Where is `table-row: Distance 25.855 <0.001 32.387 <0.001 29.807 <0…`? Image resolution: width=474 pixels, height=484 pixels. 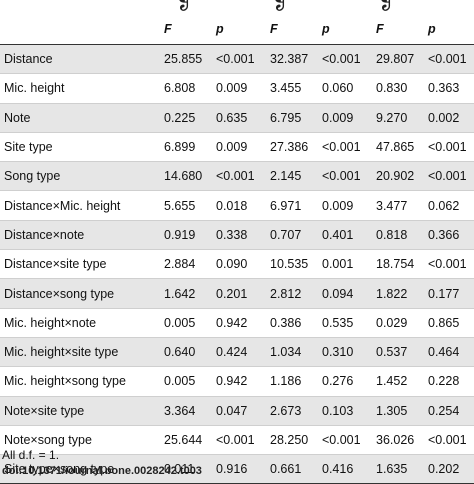 table-row: Distance 25.855 <0.001 32.387 <0.001 29.807 <0… is located at coordinates (237, 59).